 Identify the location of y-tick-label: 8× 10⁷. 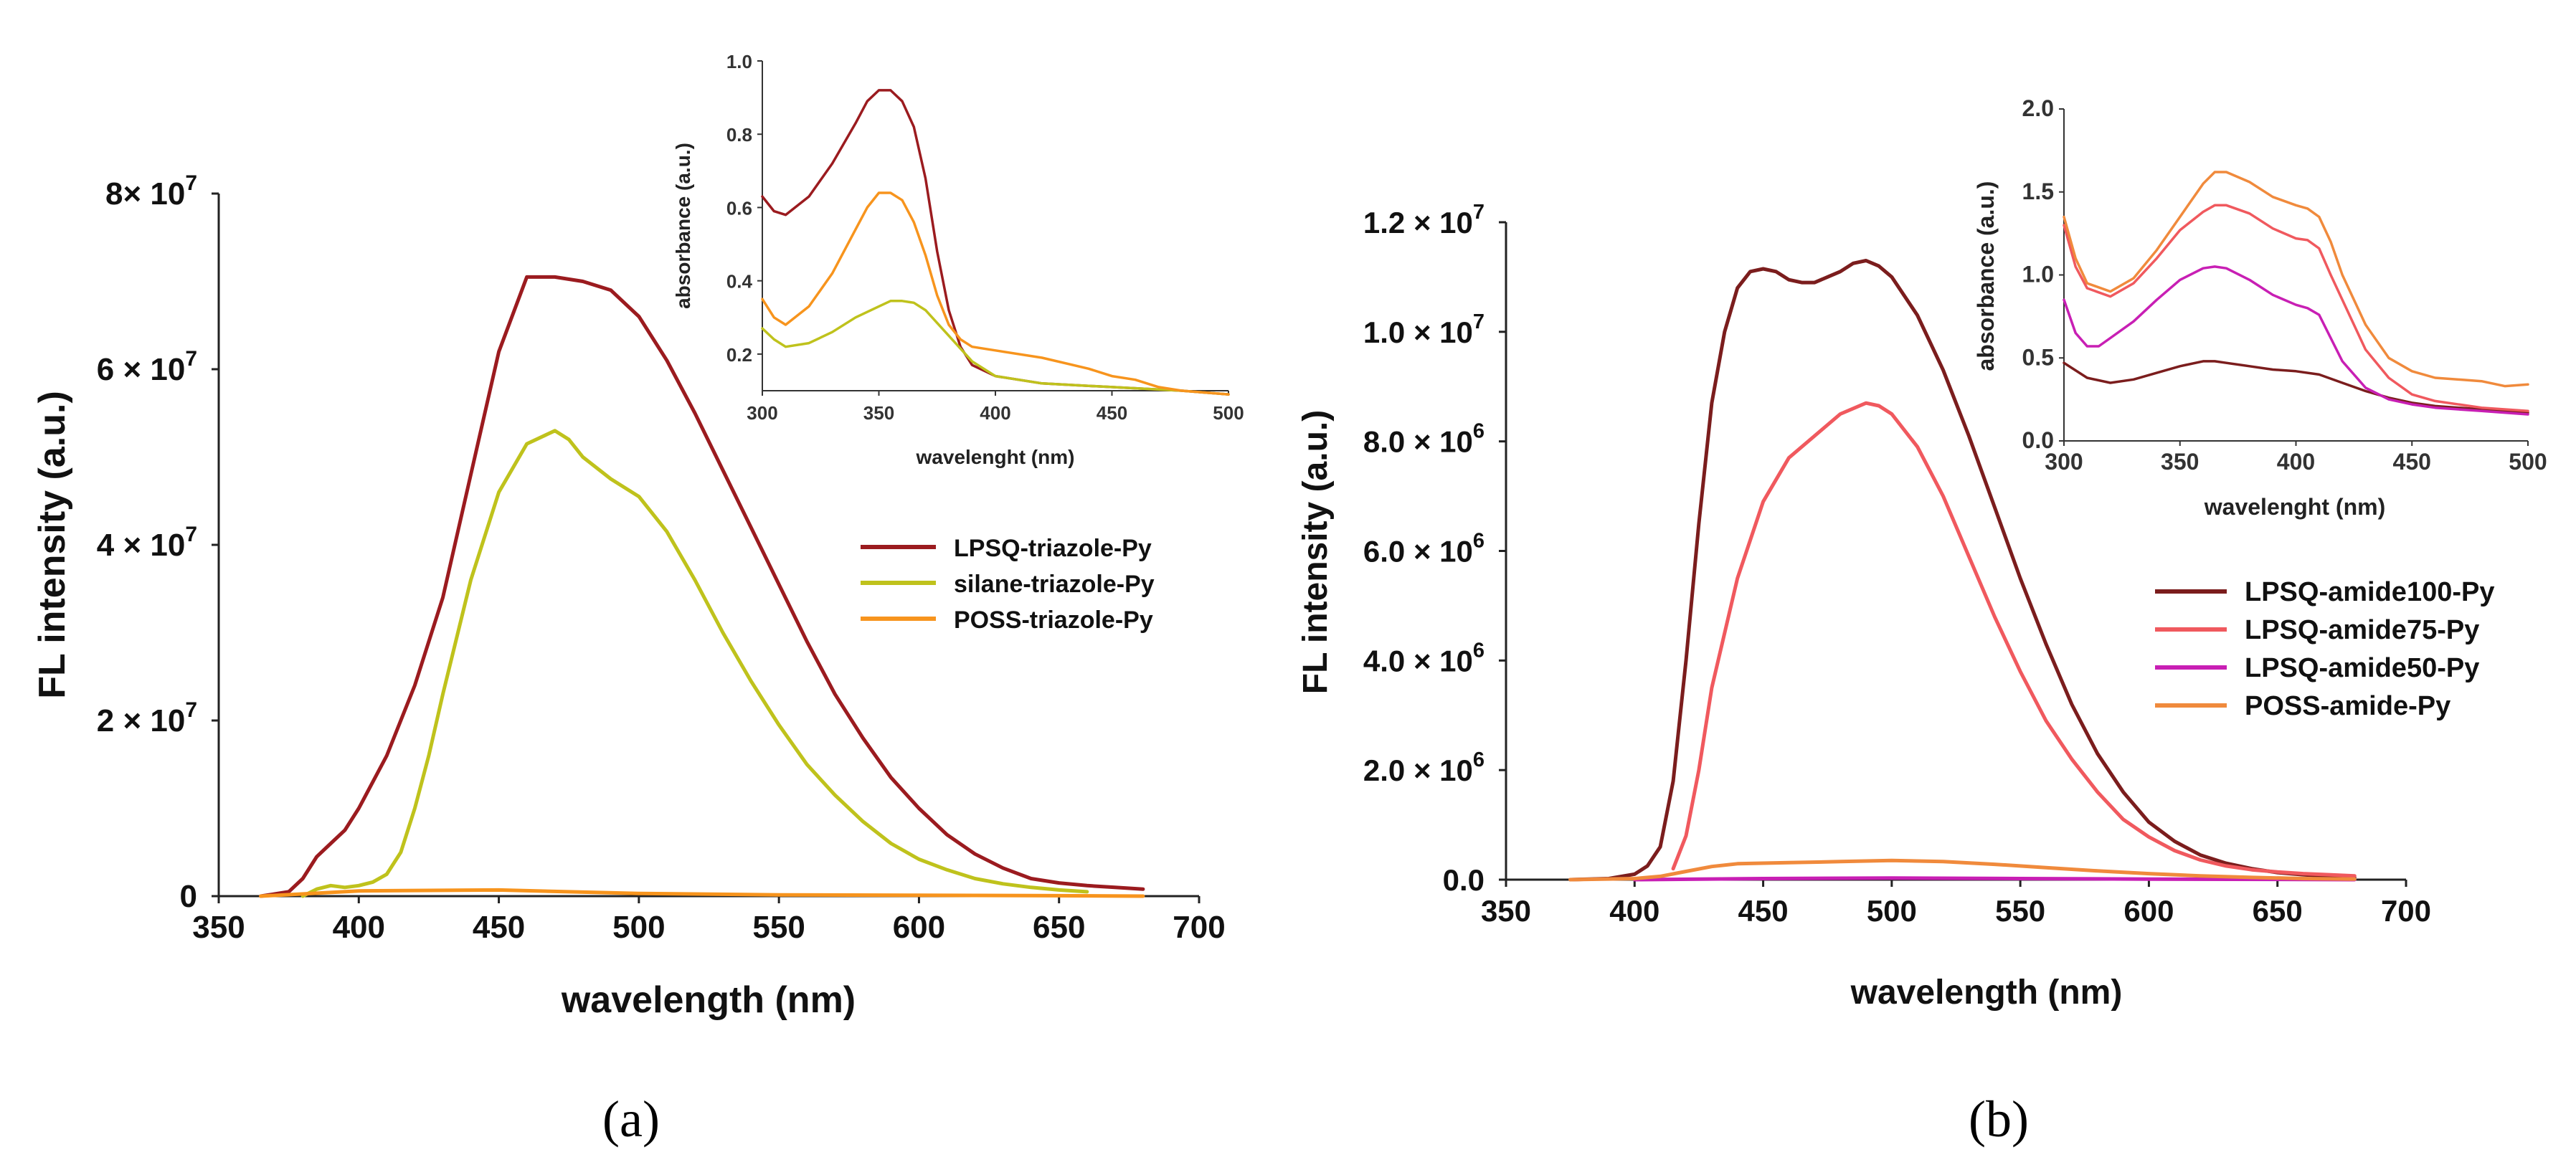
(151, 191).